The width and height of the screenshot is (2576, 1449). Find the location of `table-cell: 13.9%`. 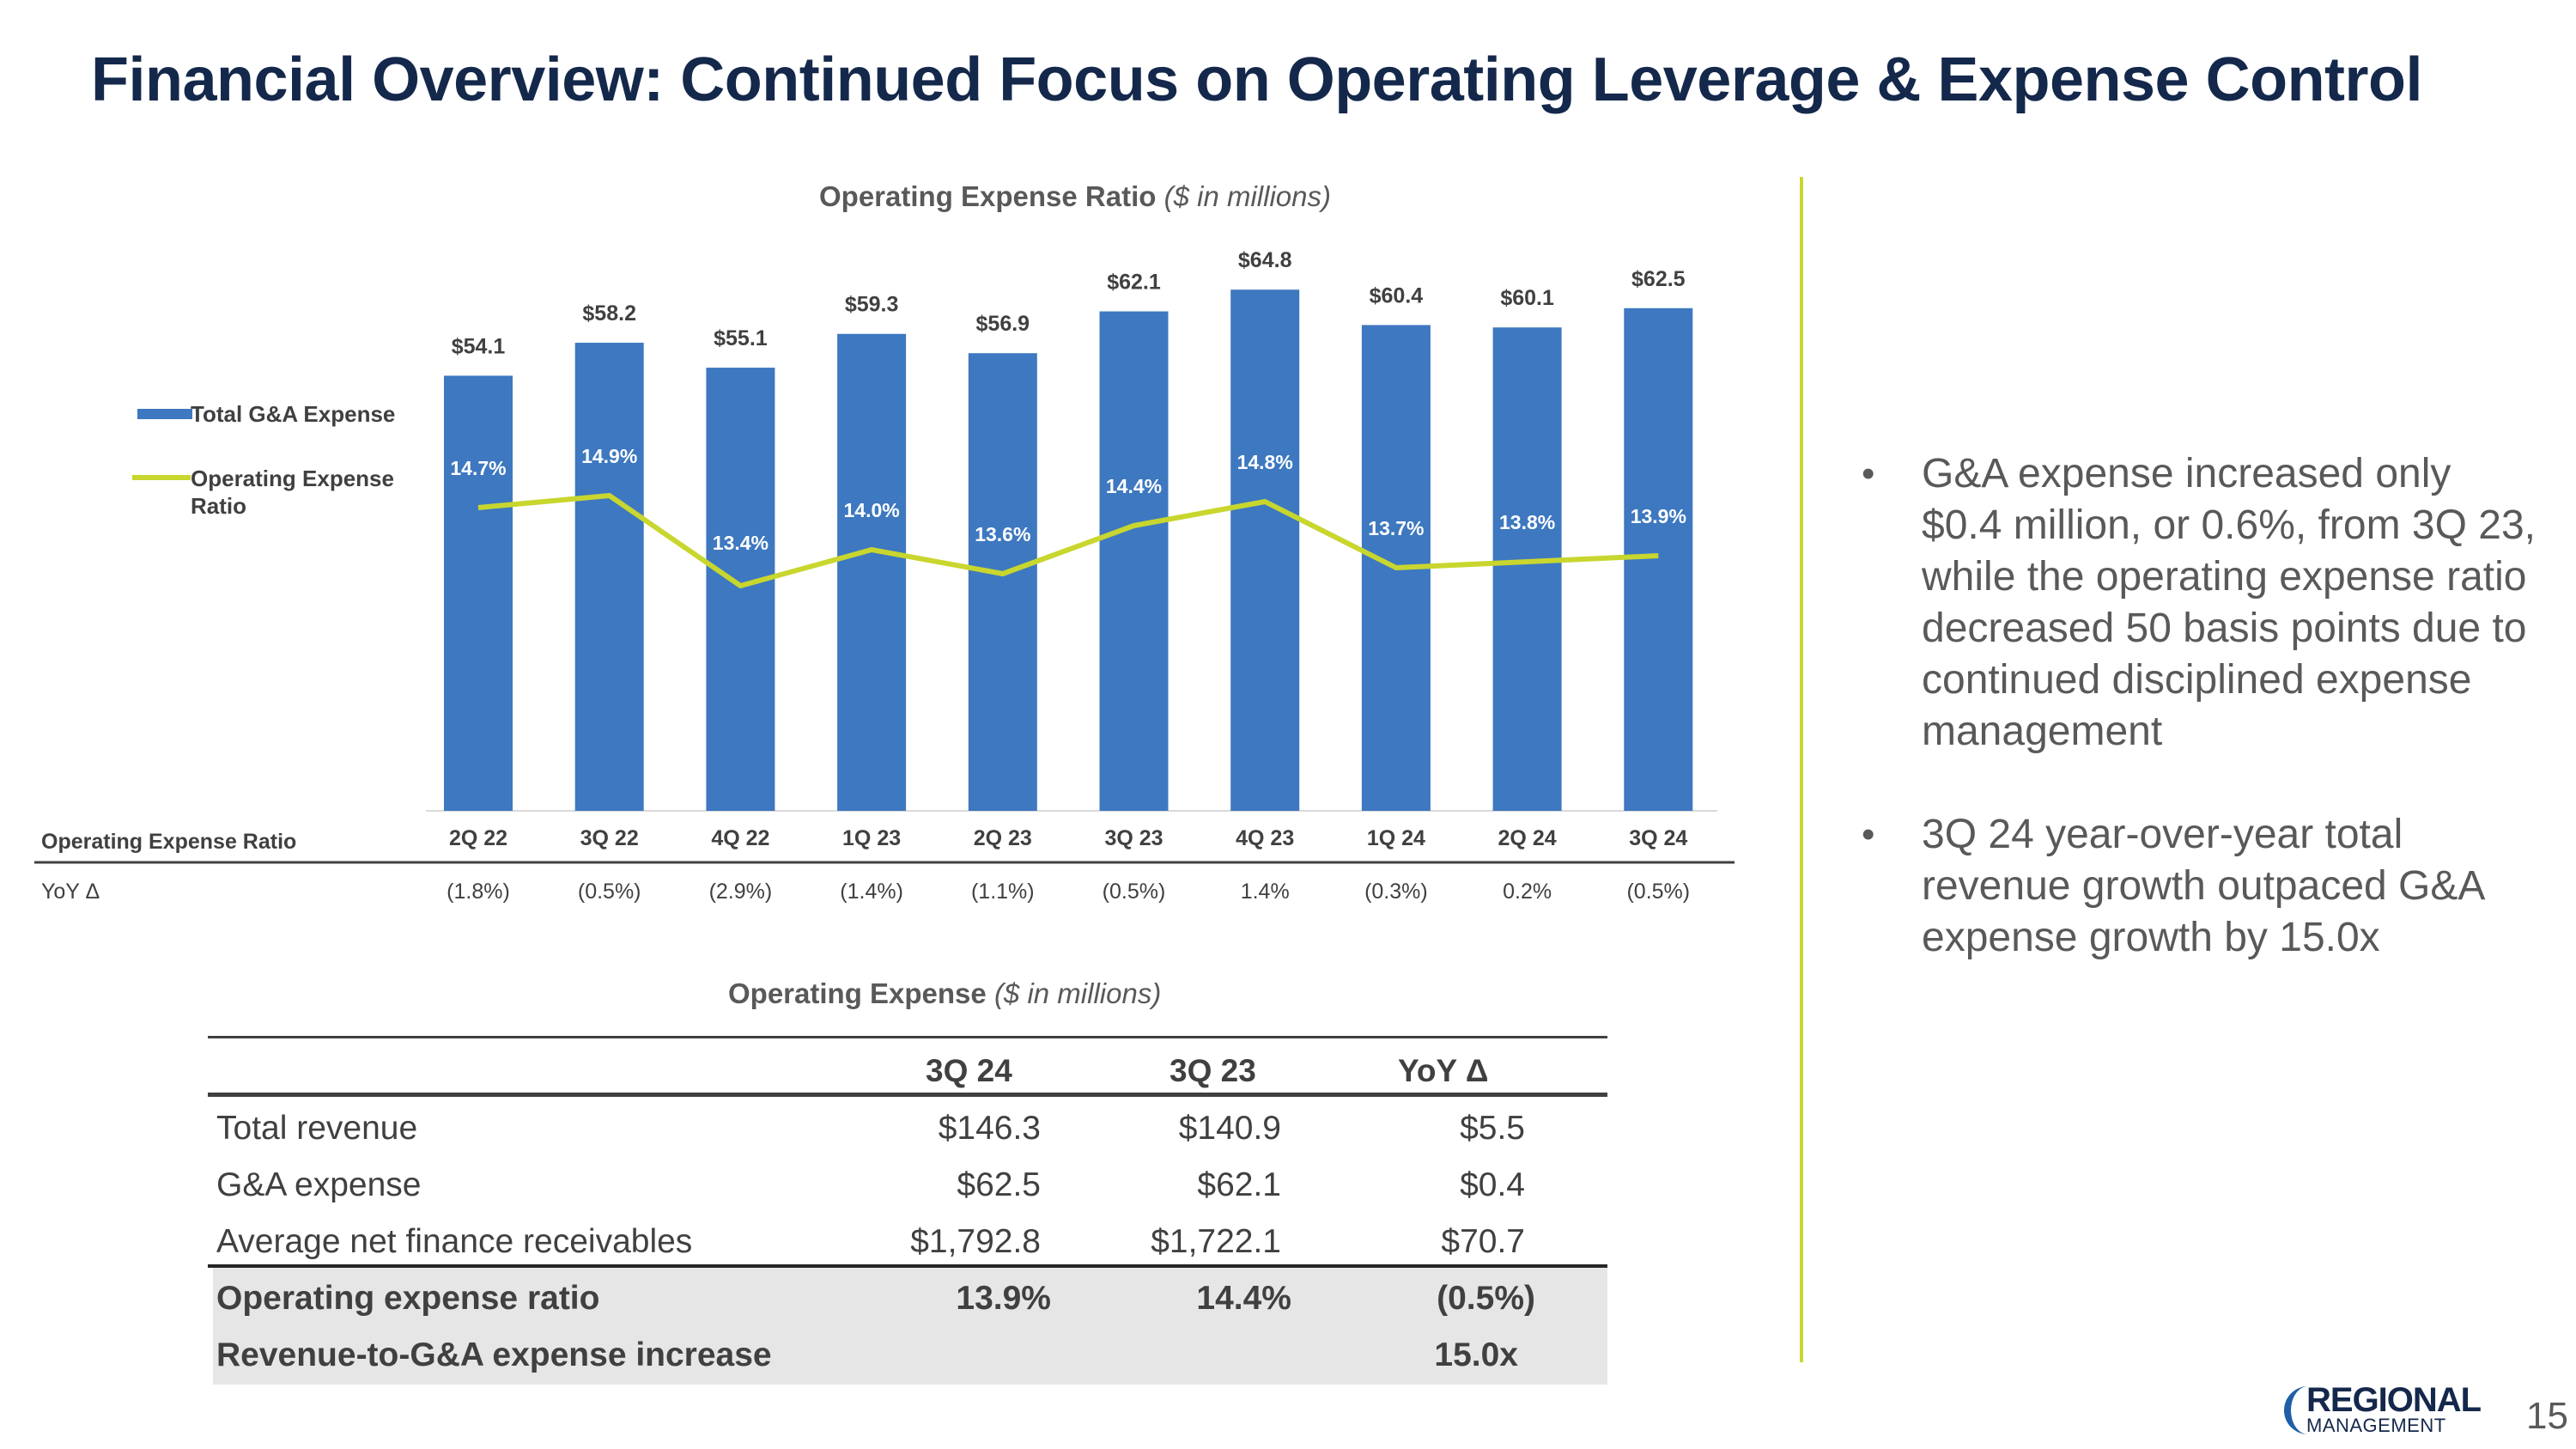

table-cell: 13.9% is located at coordinates (1003, 1298).